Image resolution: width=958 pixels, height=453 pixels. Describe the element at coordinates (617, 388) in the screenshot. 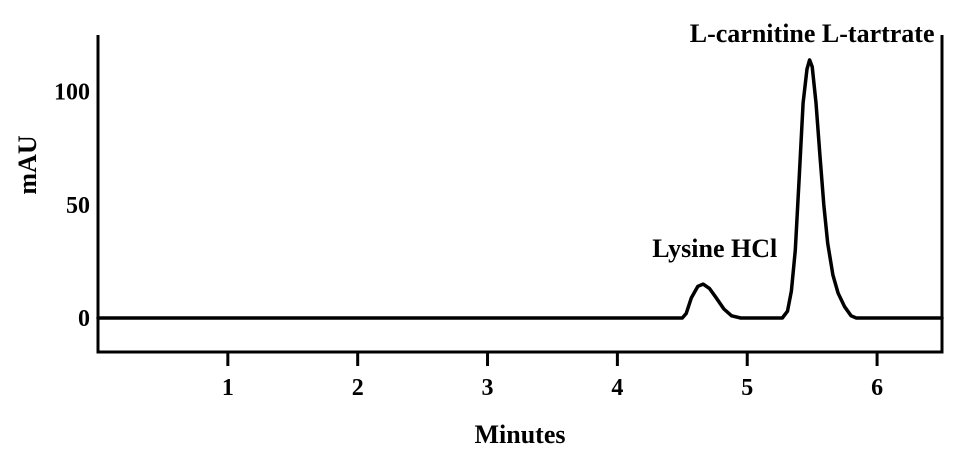

I see `x-tick-label: 4` at that location.